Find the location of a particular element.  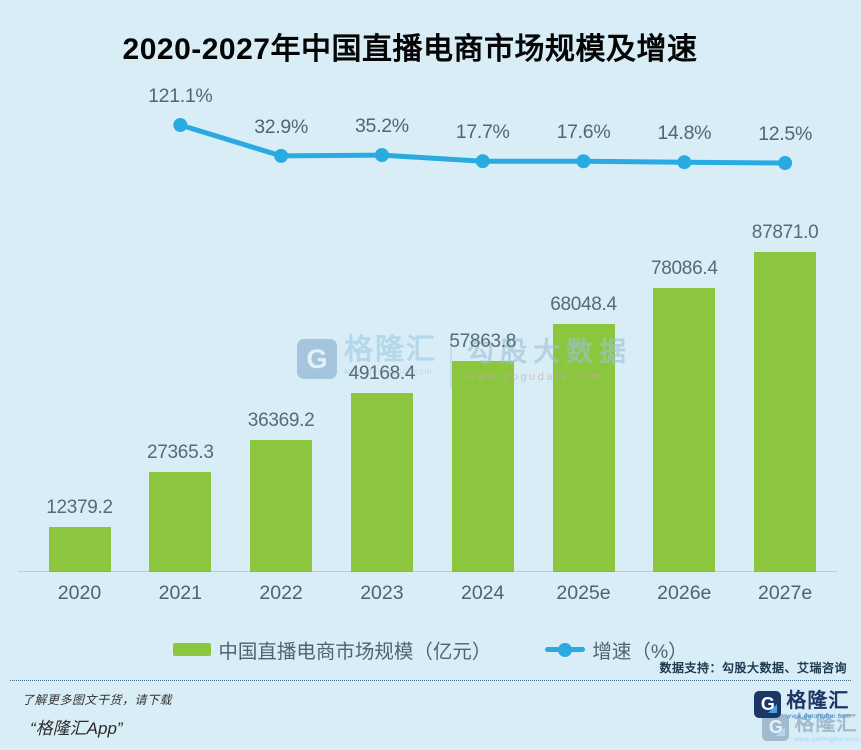

x-axis-label-2021: 2021 is located at coordinates (180, 593).